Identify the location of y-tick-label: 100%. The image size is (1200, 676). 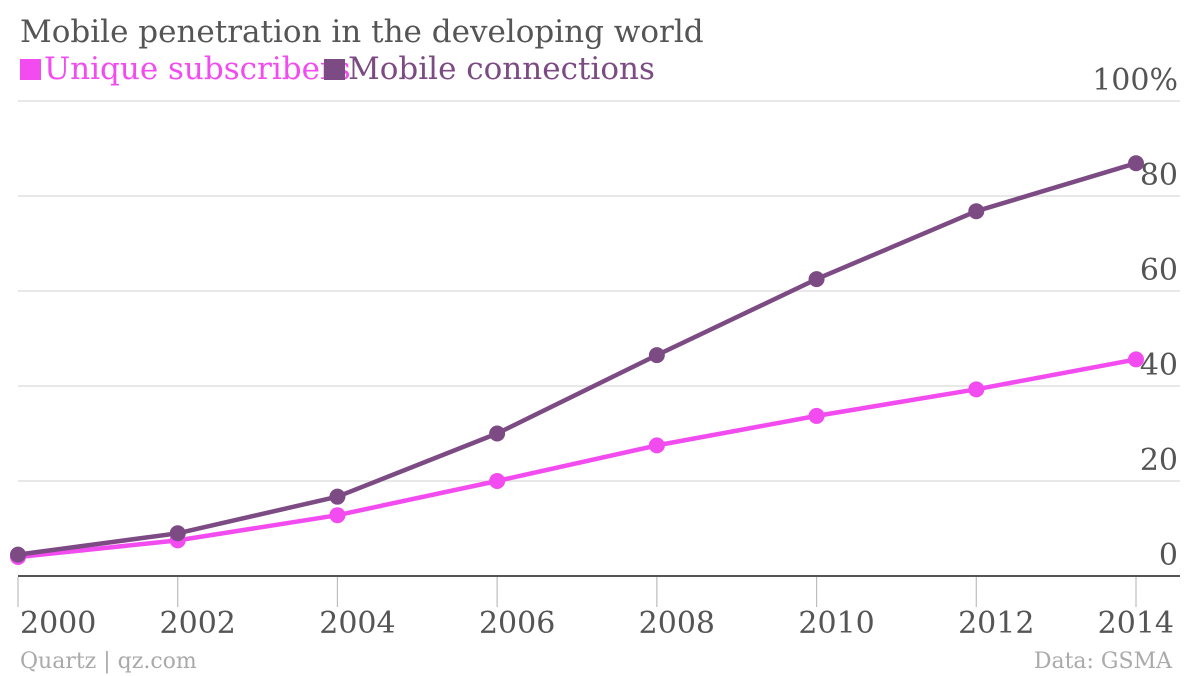
(1135, 80).